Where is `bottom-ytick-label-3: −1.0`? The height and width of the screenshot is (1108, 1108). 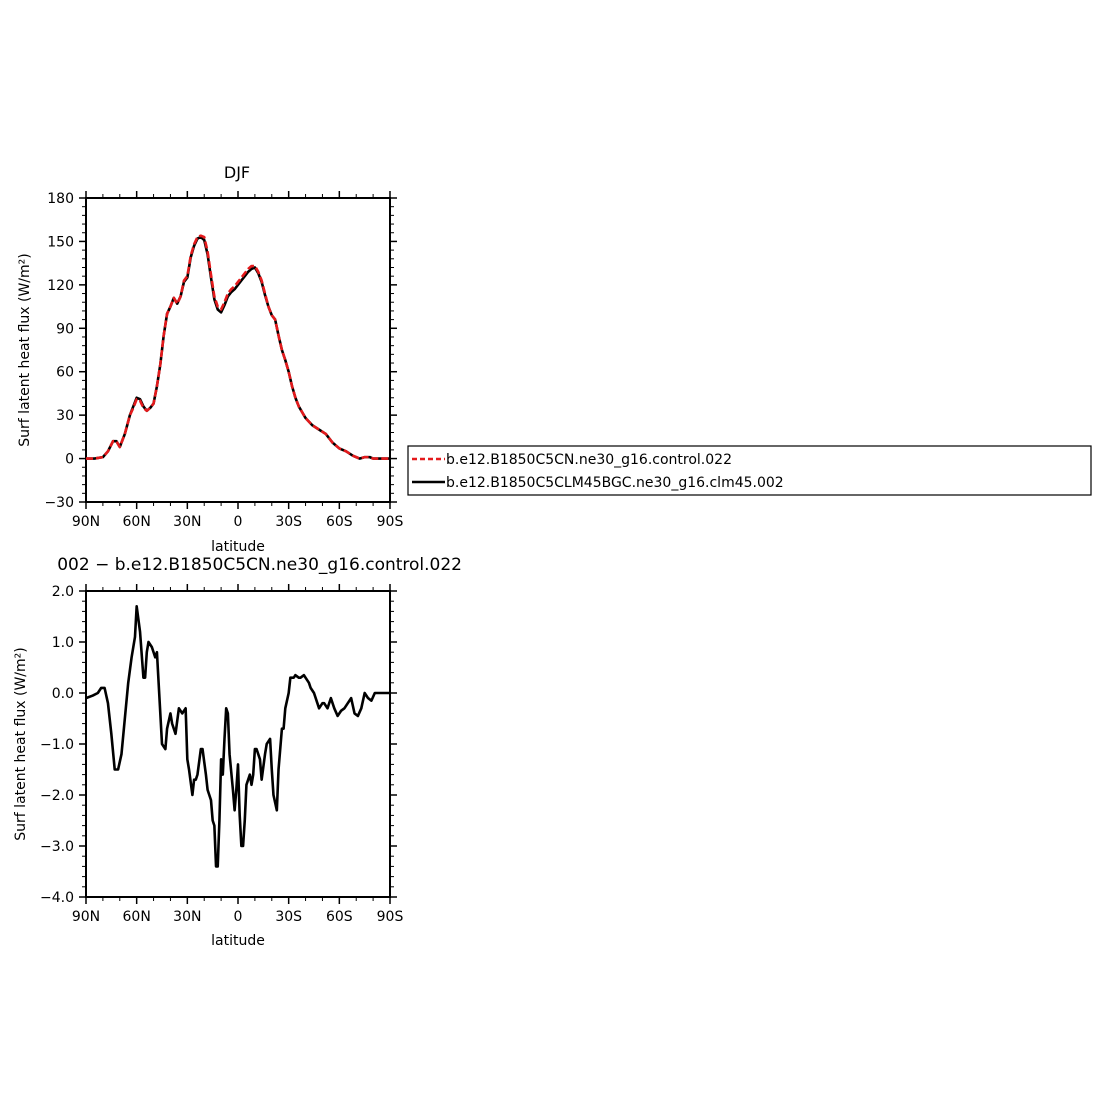
bottom-ytick-label-3: −1.0 is located at coordinates (57, 745).